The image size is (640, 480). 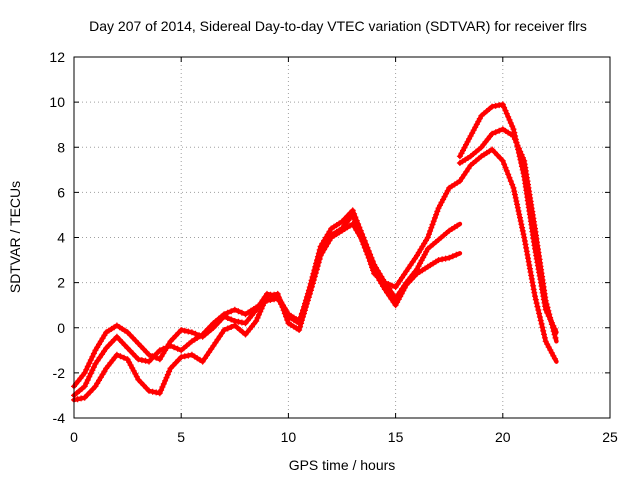 I want to click on y-tick-label: 6, so click(x=61, y=192).